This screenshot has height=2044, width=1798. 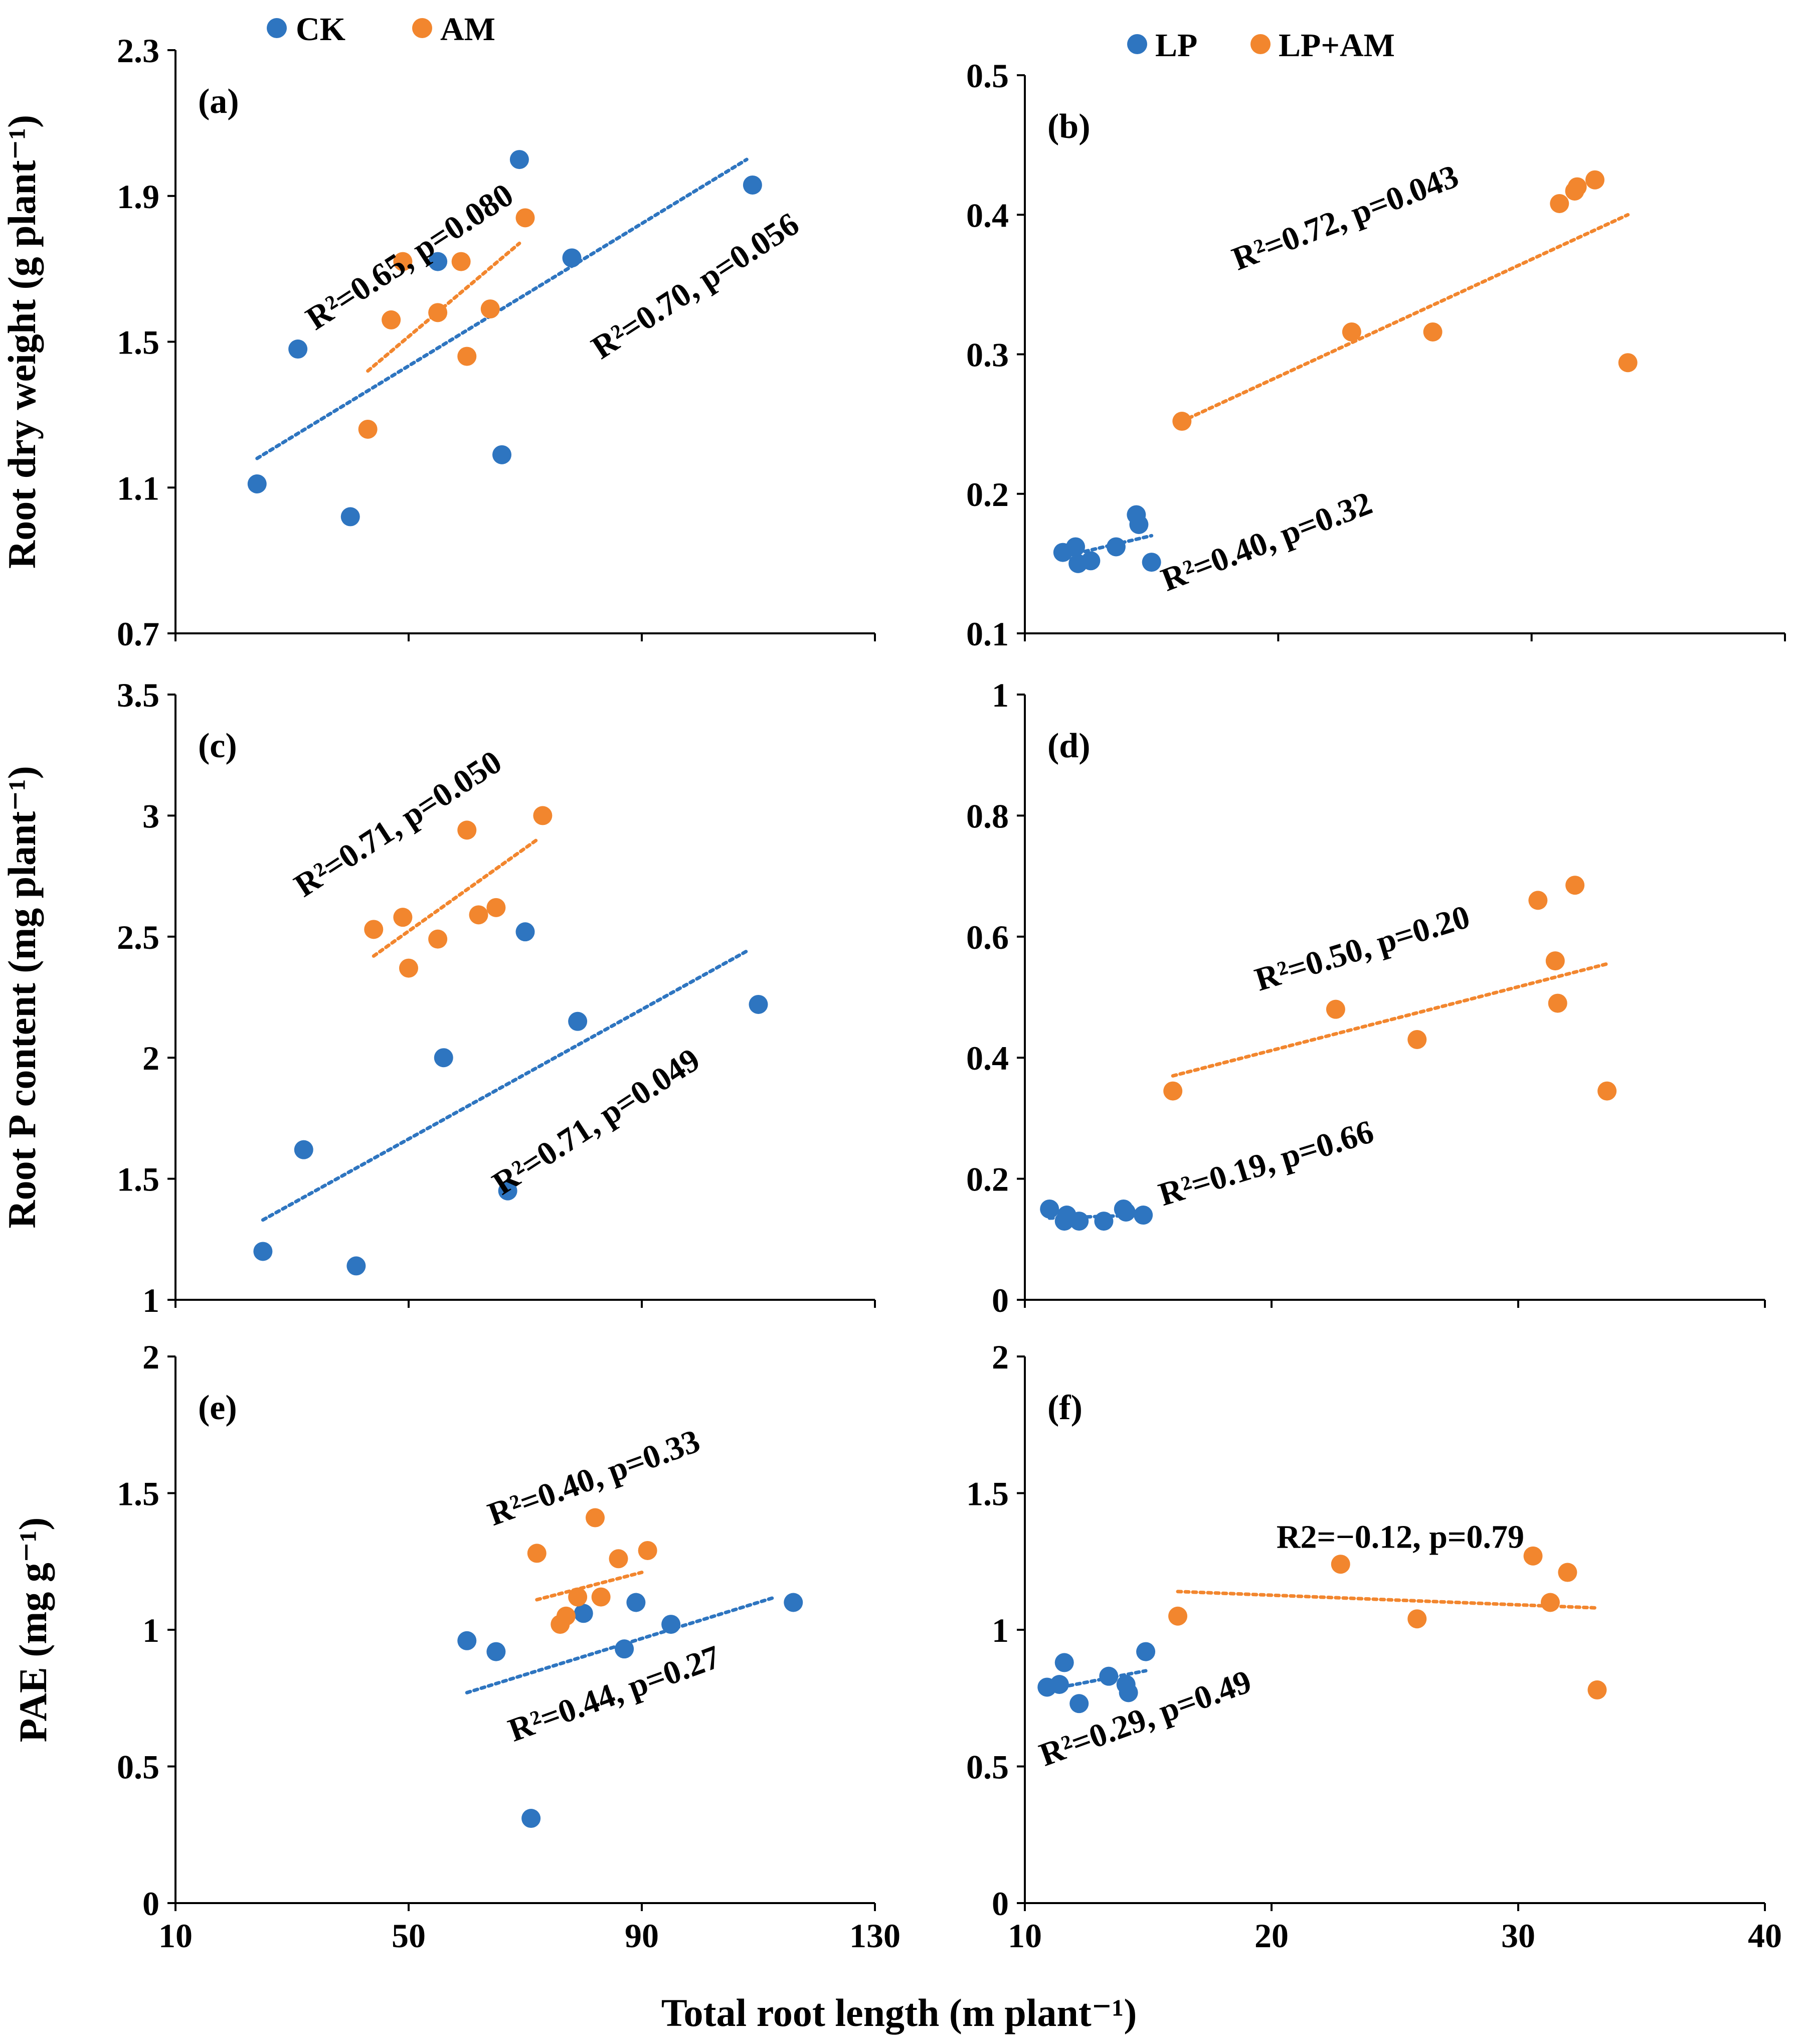 I want to click on regression-annotation: R²=0.44, p=0.27, so click(x=614, y=1693).